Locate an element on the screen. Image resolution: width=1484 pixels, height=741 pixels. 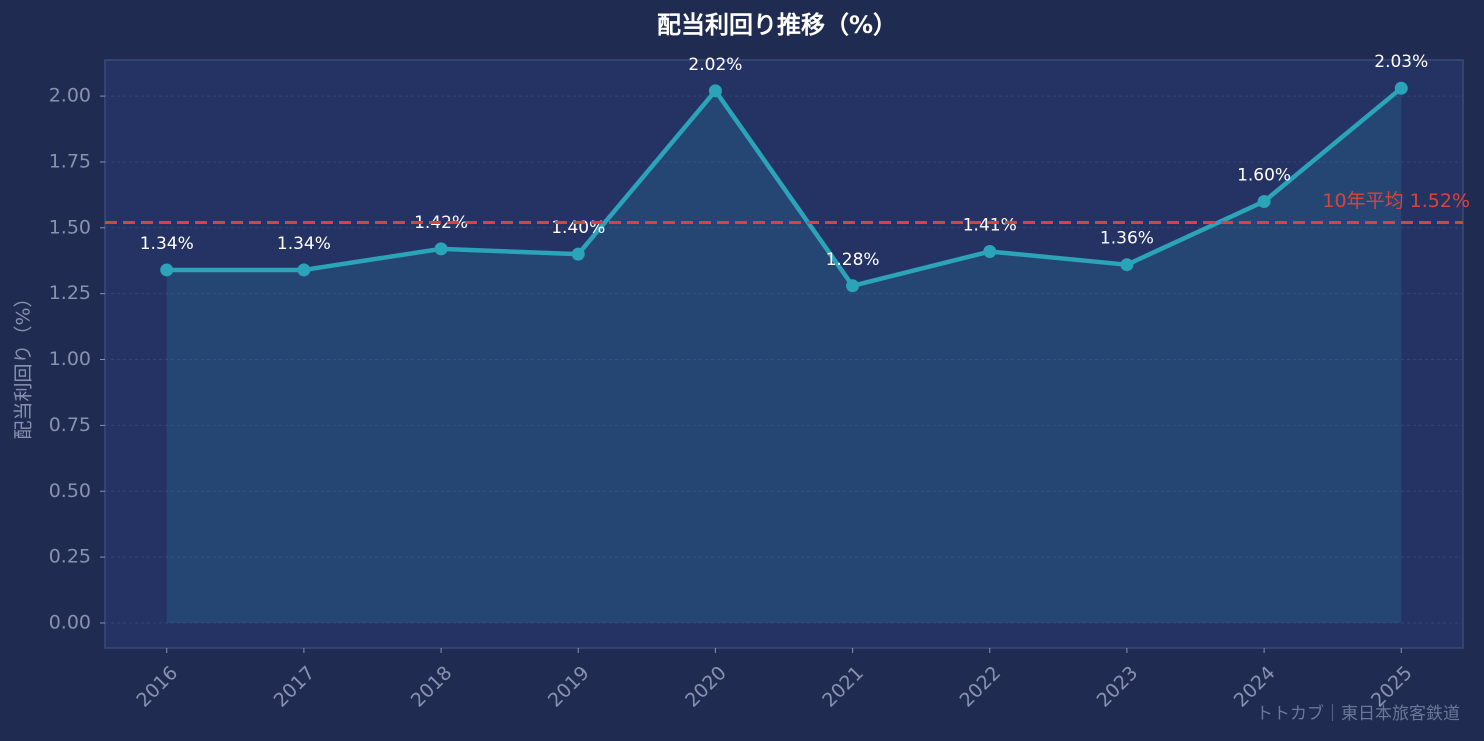
y-tick-label: 1.50 is located at coordinates (70, 227).